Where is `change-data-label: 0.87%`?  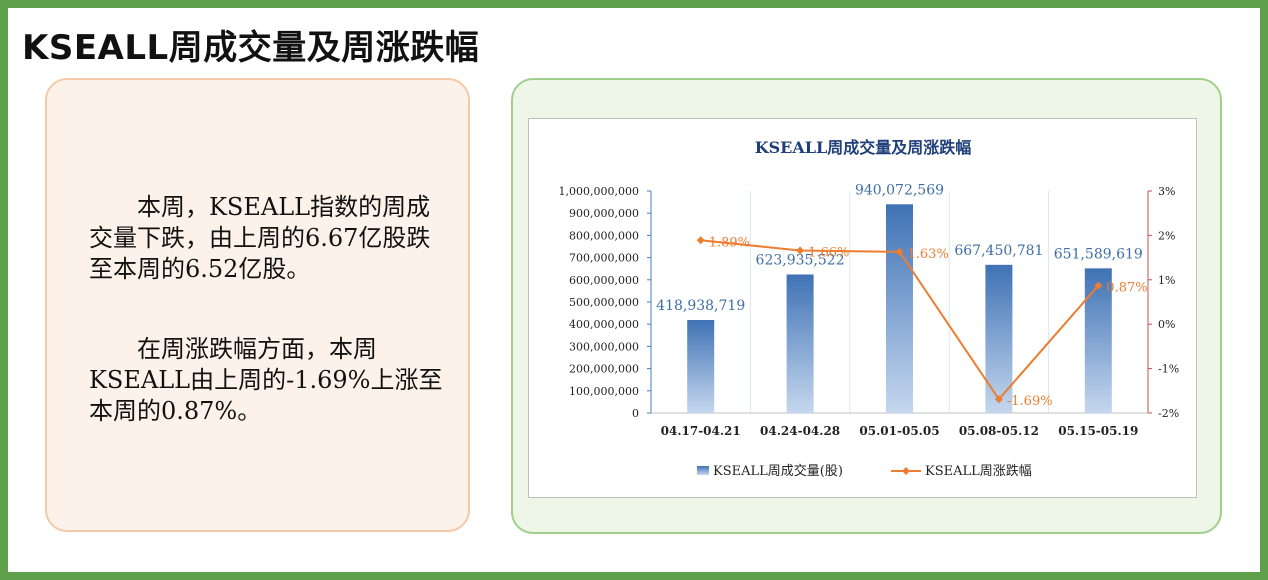
change-data-label: 0.87% is located at coordinates (1126, 288).